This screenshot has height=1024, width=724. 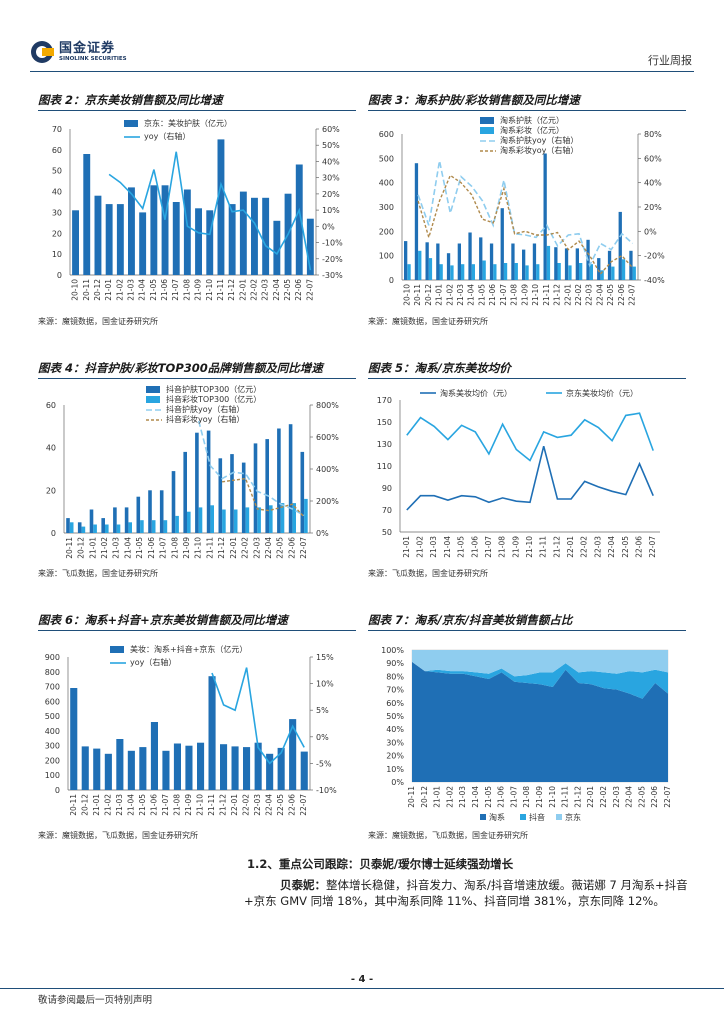 I want to click on x-tick-label: 20-10, so click(x=75, y=290).